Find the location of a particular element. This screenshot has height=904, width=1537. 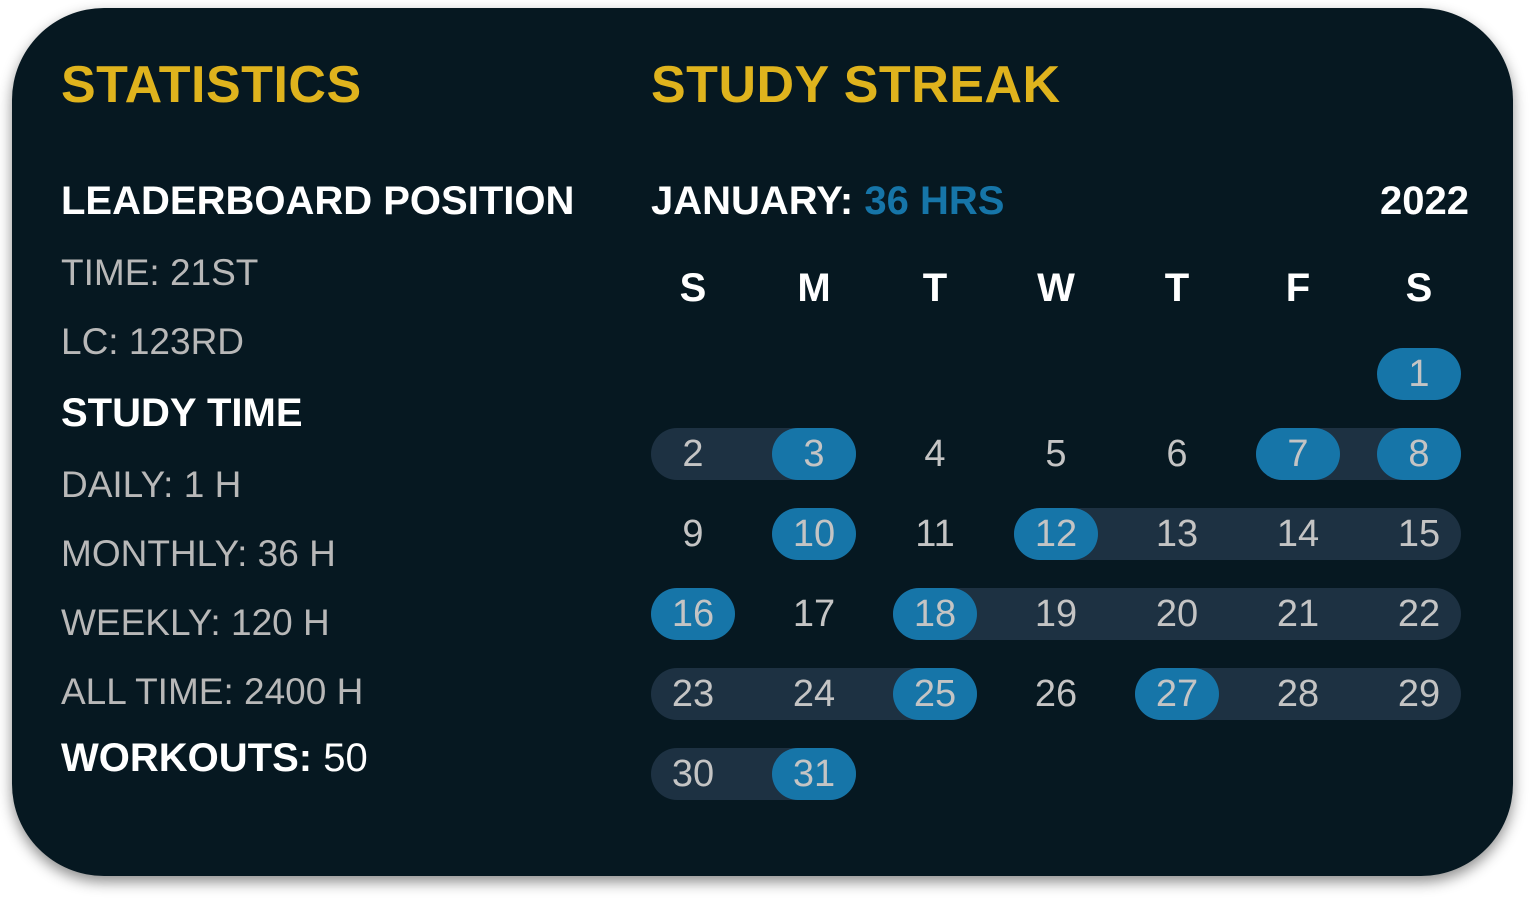

calendar-day: 20 is located at coordinates (1177, 614).